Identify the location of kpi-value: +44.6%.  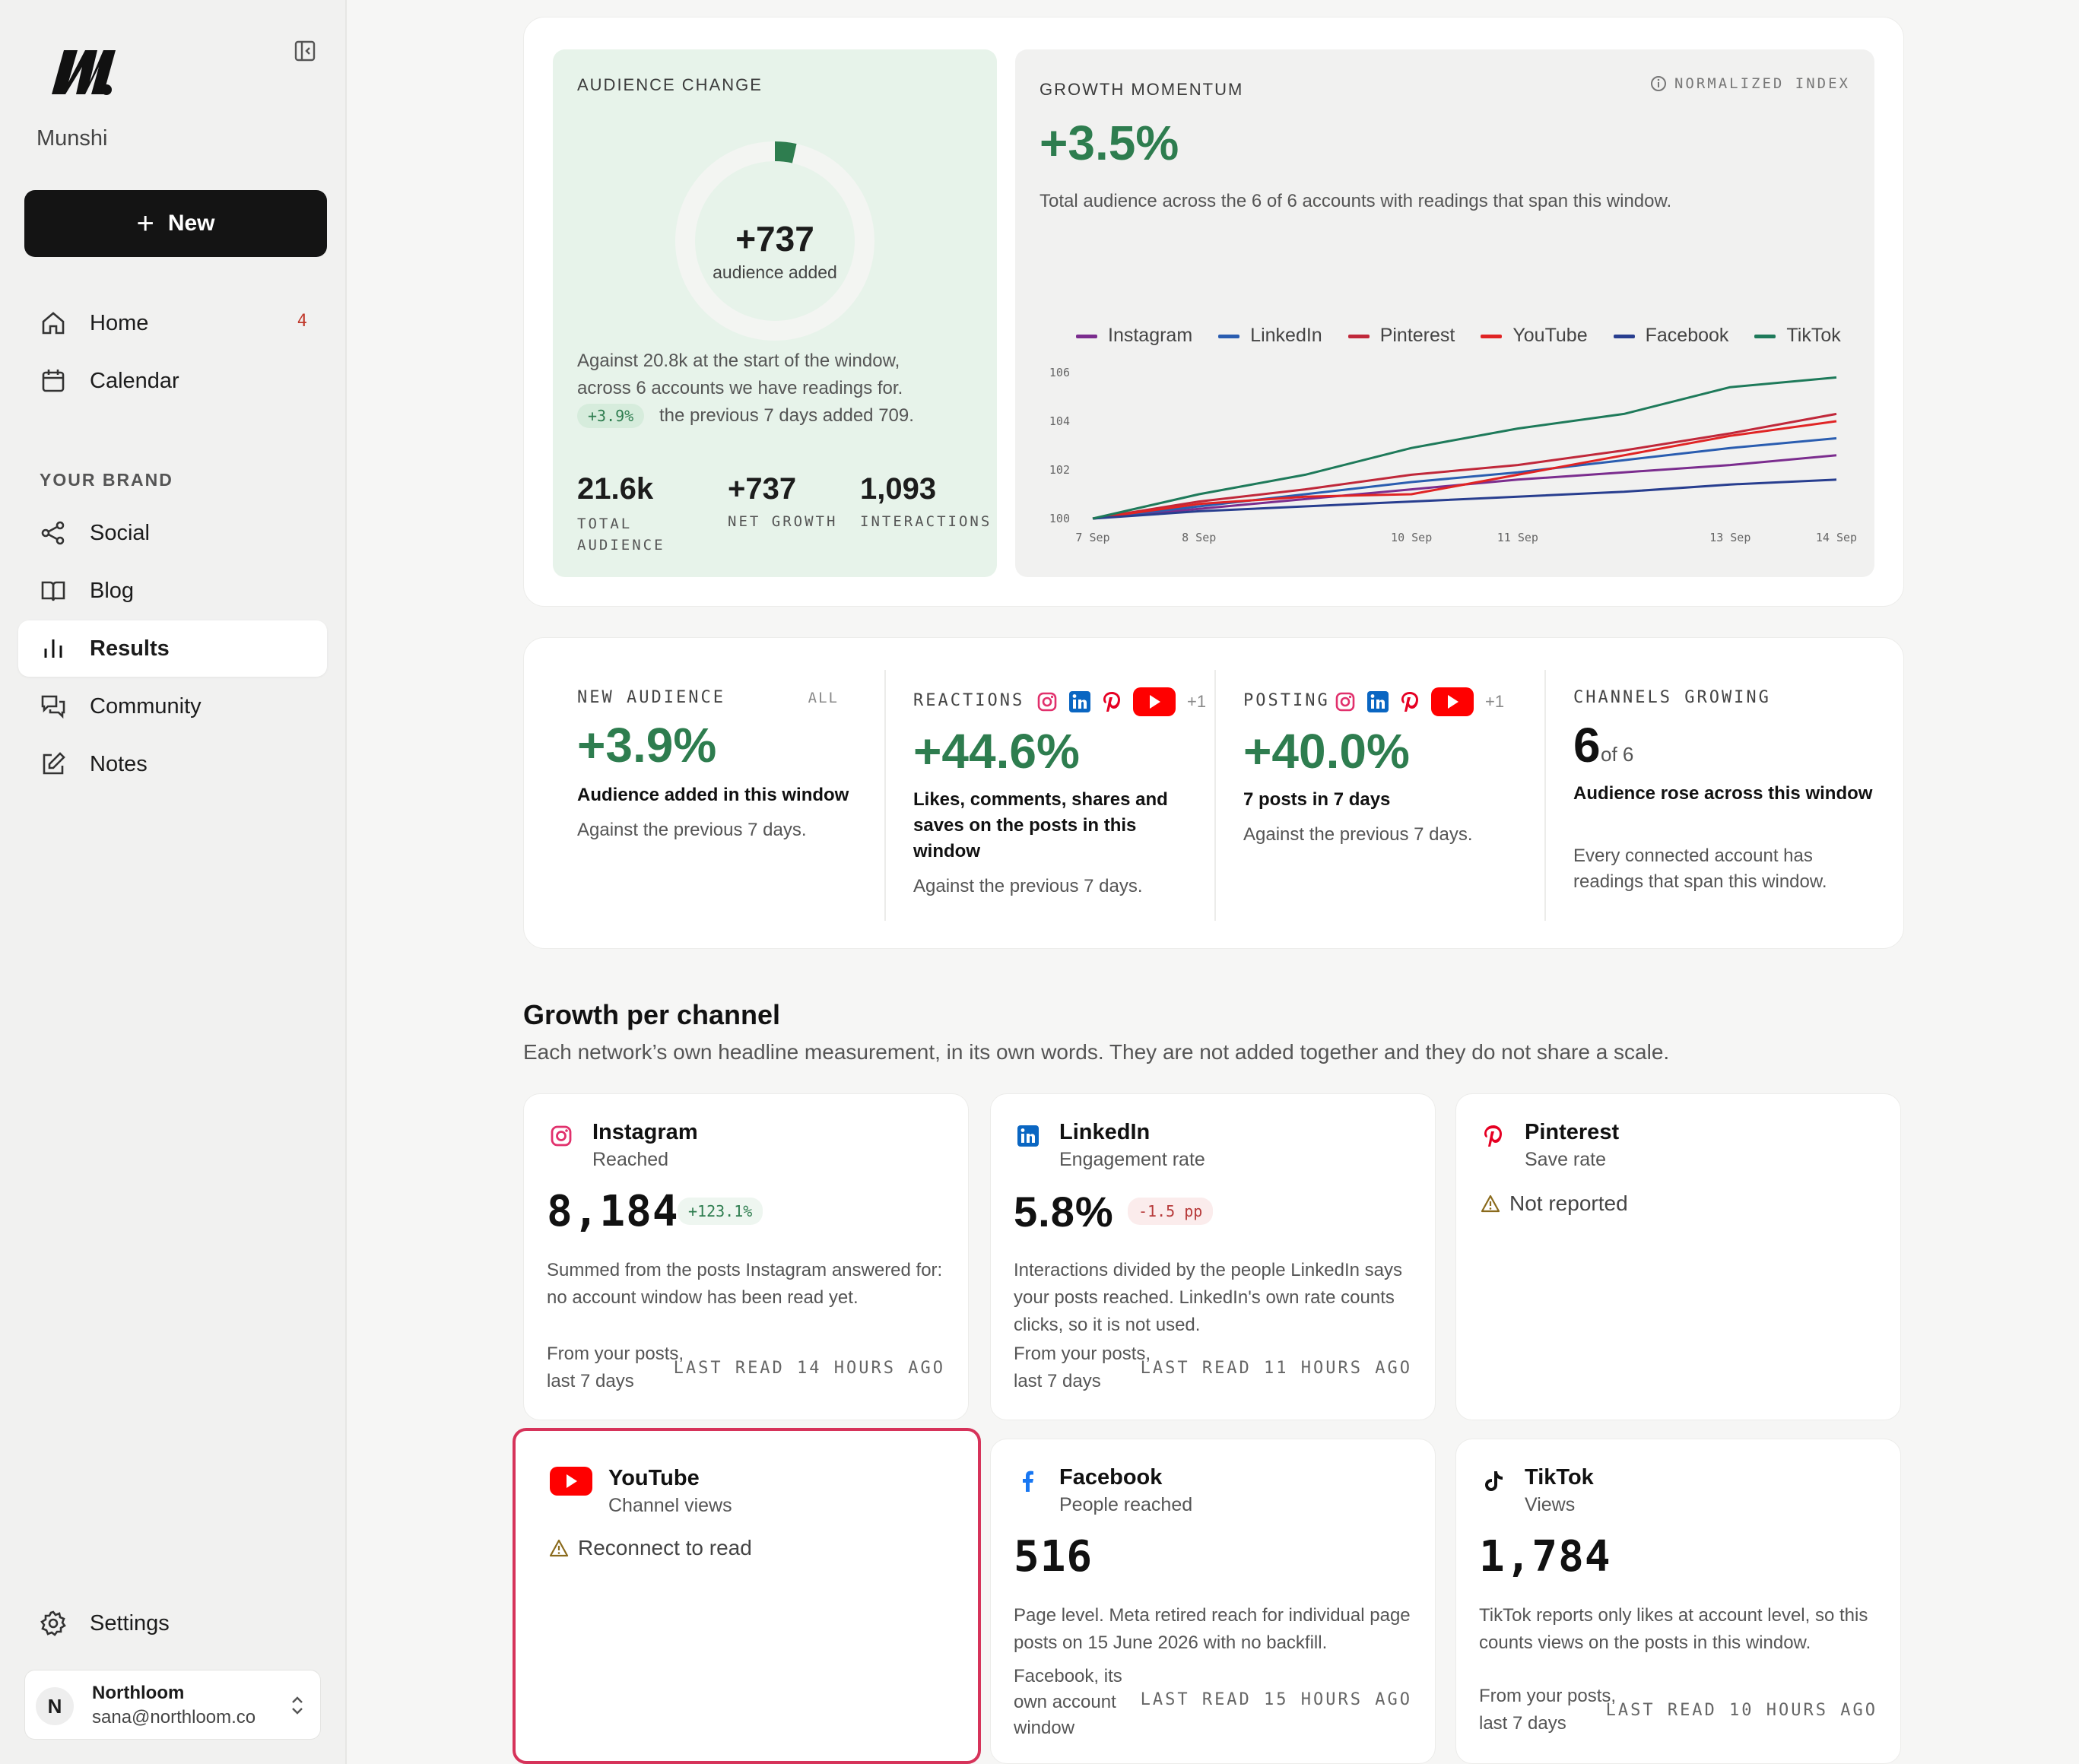
(996, 751).